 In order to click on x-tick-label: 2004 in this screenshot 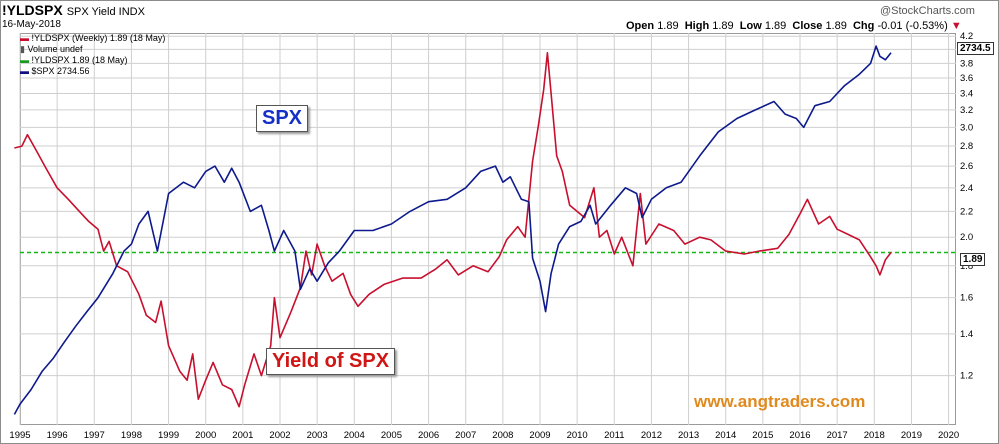, I will do `click(354, 435)`.